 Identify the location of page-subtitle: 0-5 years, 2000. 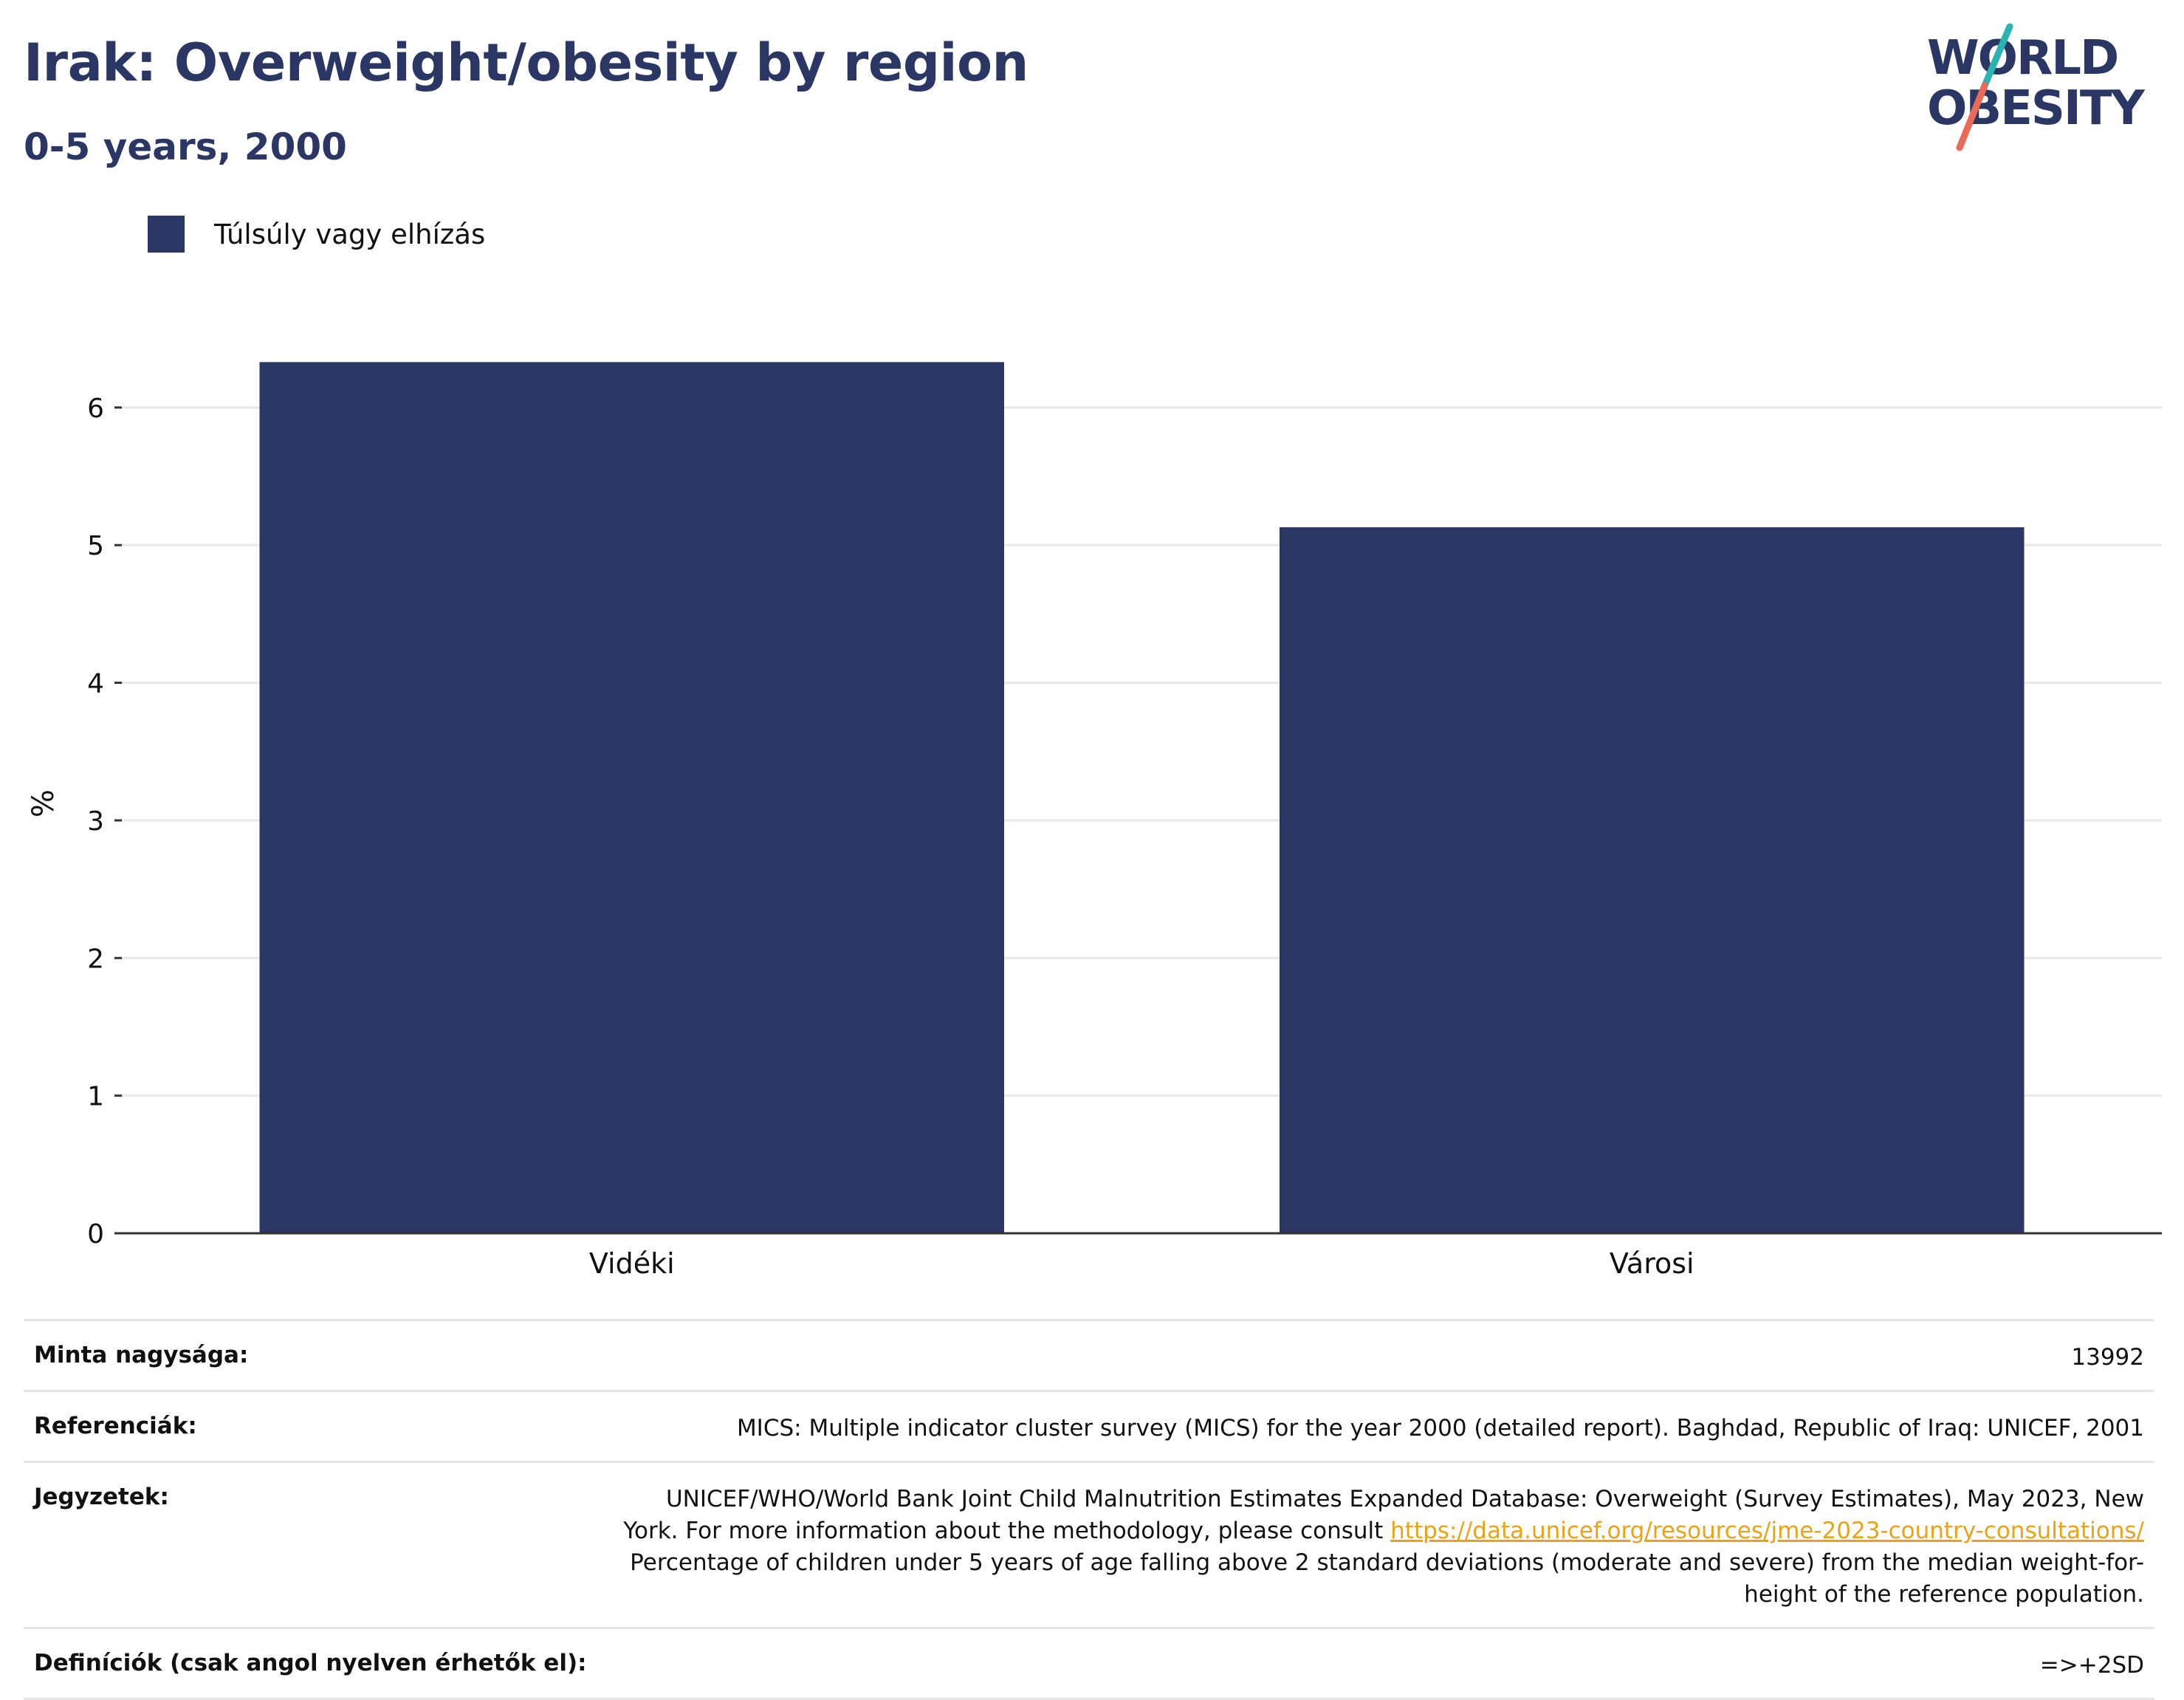
(186, 147).